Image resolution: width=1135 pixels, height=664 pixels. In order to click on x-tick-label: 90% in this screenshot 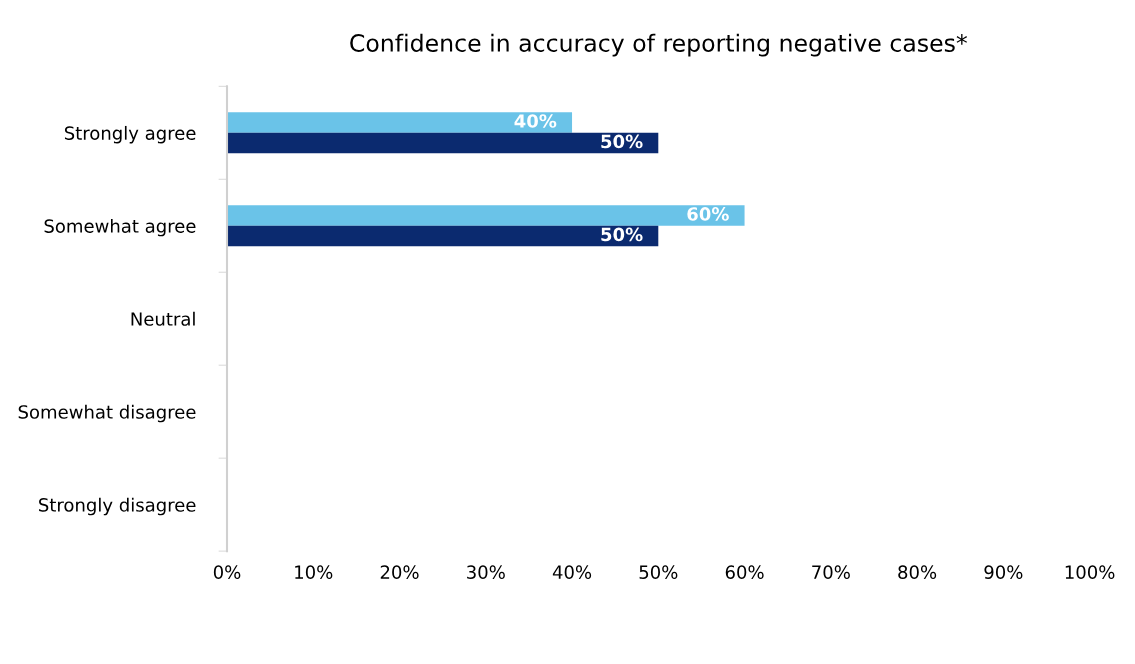, I will do `click(1003, 572)`.